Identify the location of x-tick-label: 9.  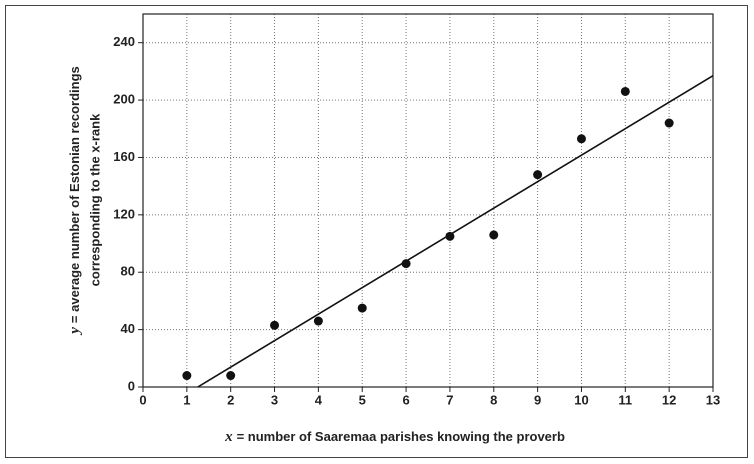
(537, 399).